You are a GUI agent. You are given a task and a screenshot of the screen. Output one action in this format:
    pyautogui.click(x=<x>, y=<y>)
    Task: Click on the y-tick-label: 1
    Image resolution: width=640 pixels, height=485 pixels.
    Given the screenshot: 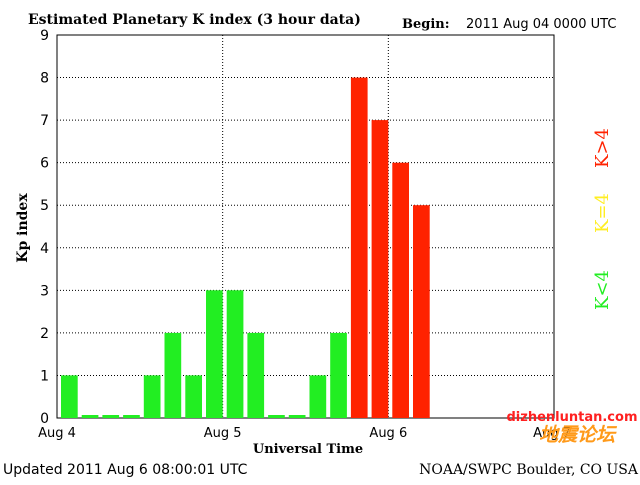 What is the action you would take?
    pyautogui.click(x=44, y=376)
    